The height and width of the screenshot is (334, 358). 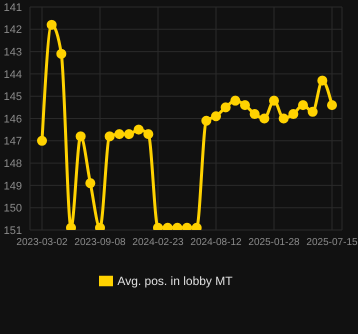 What do you see at coordinates (13, 8) in the screenshot?
I see `y-tick-label: 141` at bounding box center [13, 8].